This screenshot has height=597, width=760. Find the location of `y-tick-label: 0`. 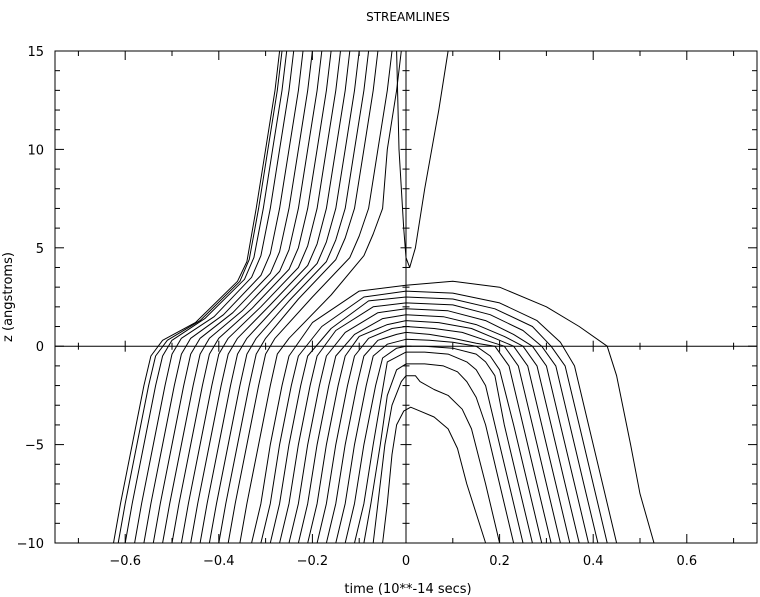

y-tick-label: 0 is located at coordinates (40, 347).